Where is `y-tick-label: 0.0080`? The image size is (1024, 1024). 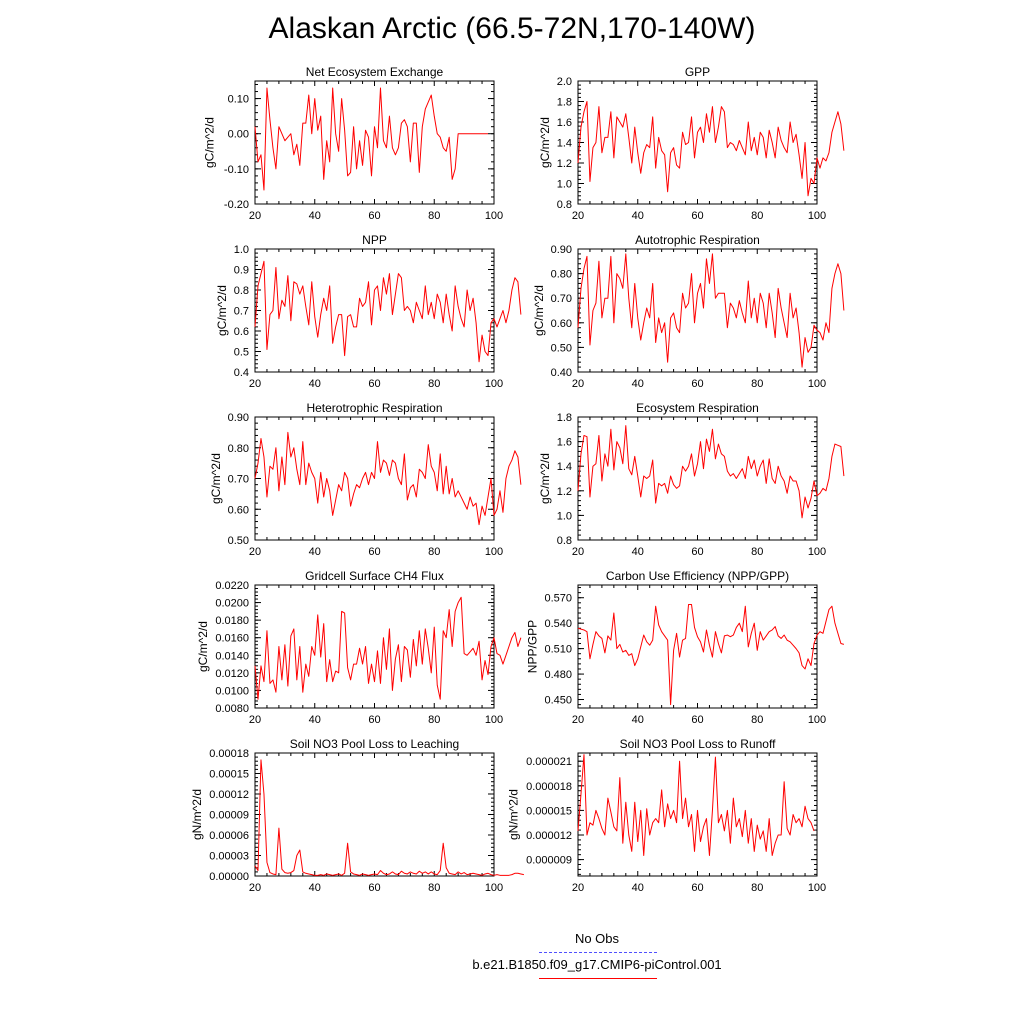
y-tick-label: 0.0080 is located at coordinates (232, 709).